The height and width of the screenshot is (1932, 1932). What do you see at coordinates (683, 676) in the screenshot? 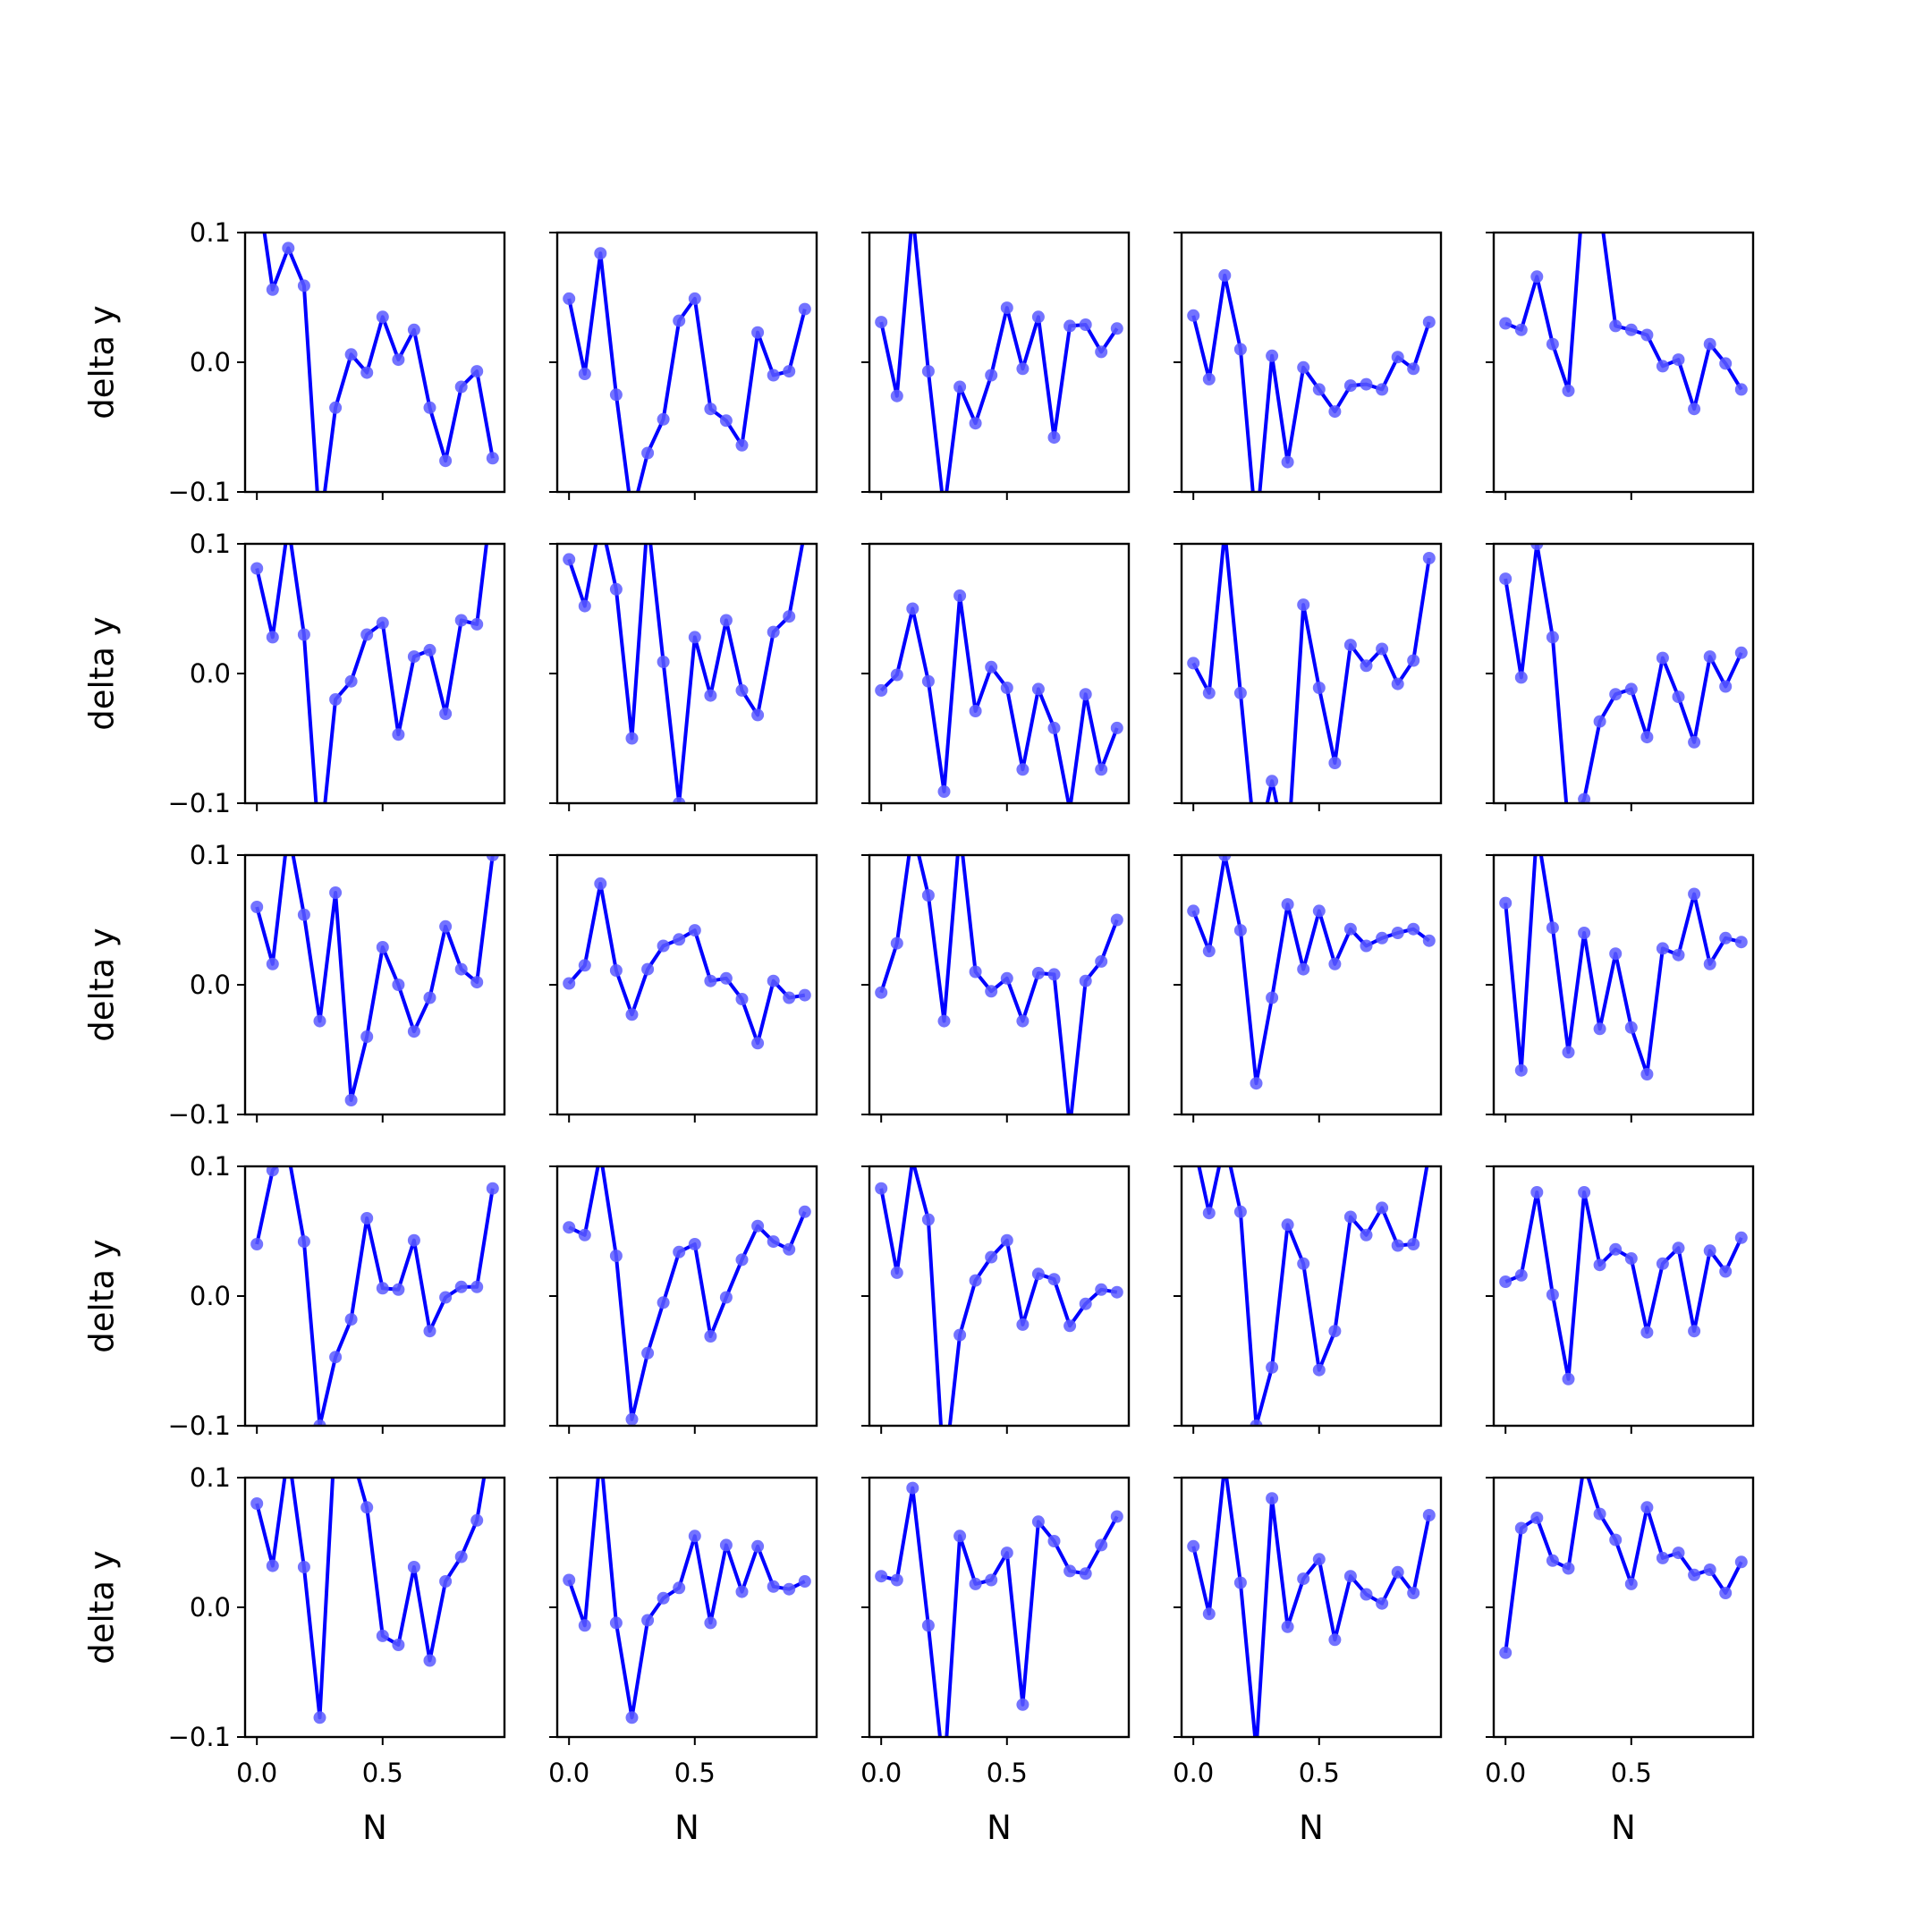
I see `subplot-r2-c2` at bounding box center [683, 676].